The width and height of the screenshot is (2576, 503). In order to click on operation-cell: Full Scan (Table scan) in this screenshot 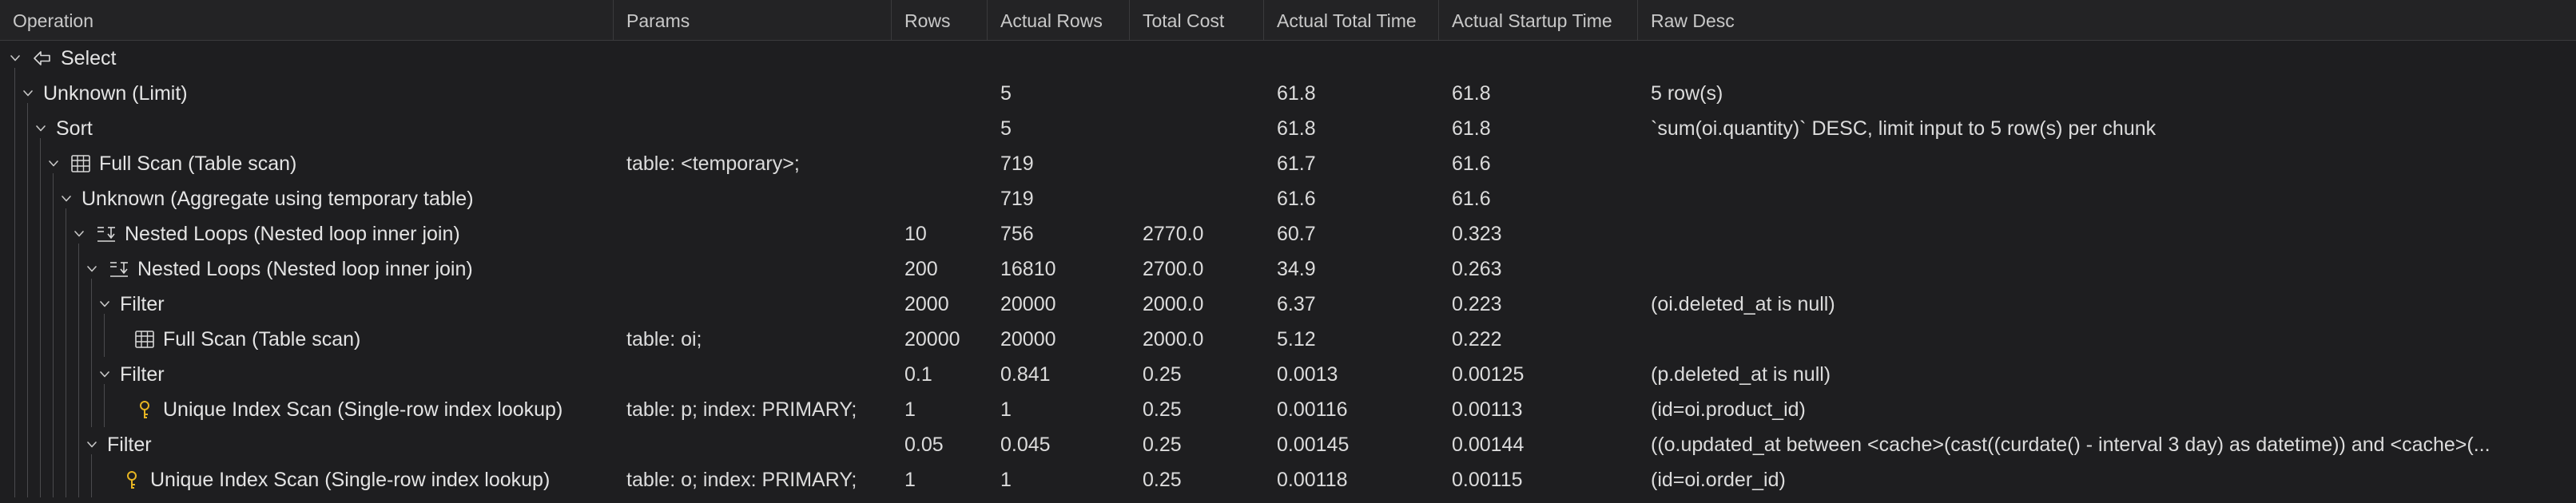, I will do `click(234, 340)`.